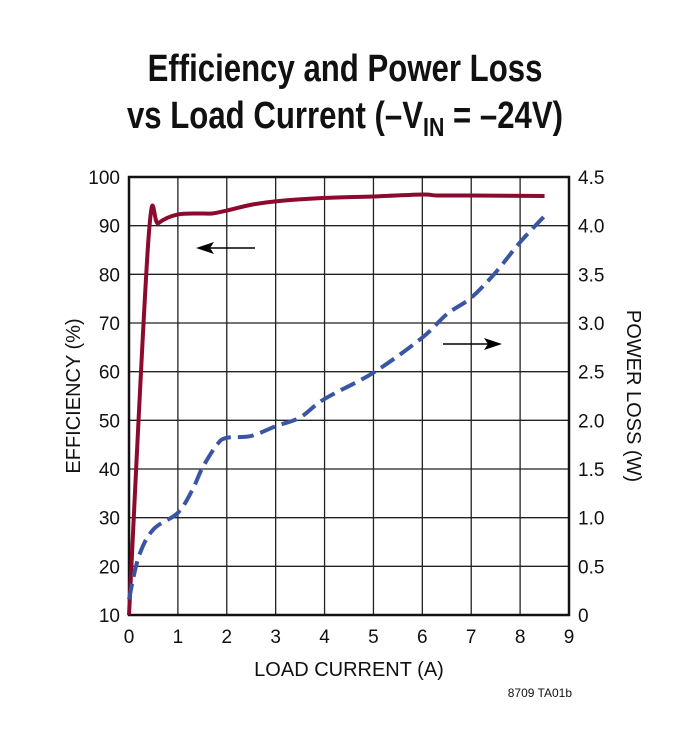 This screenshot has width=690, height=735. What do you see at coordinates (109, 519) in the screenshot?
I see `y-left-tick-label: 30` at bounding box center [109, 519].